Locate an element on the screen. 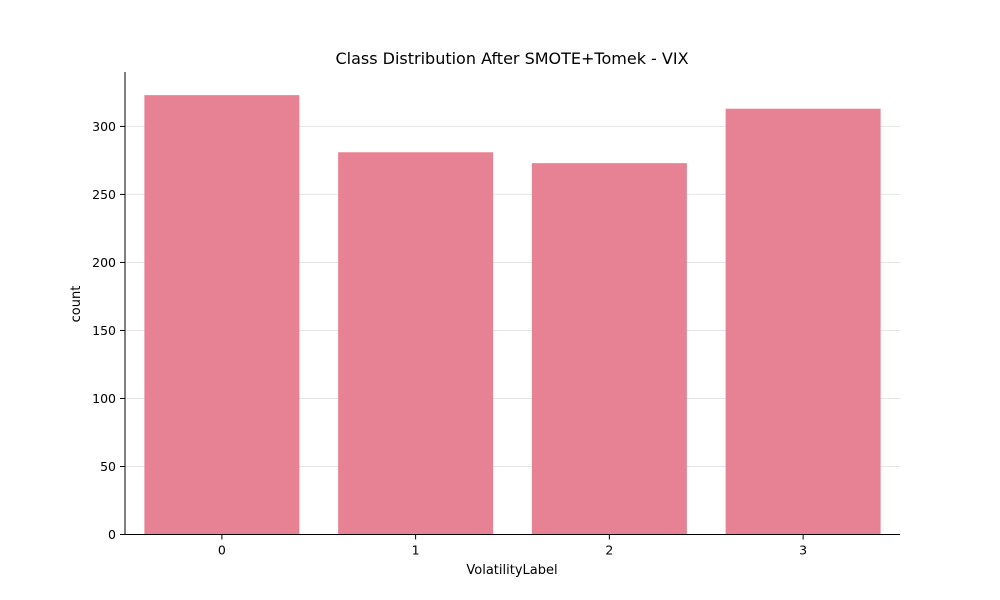  x-tick-label: 2 is located at coordinates (609, 550).